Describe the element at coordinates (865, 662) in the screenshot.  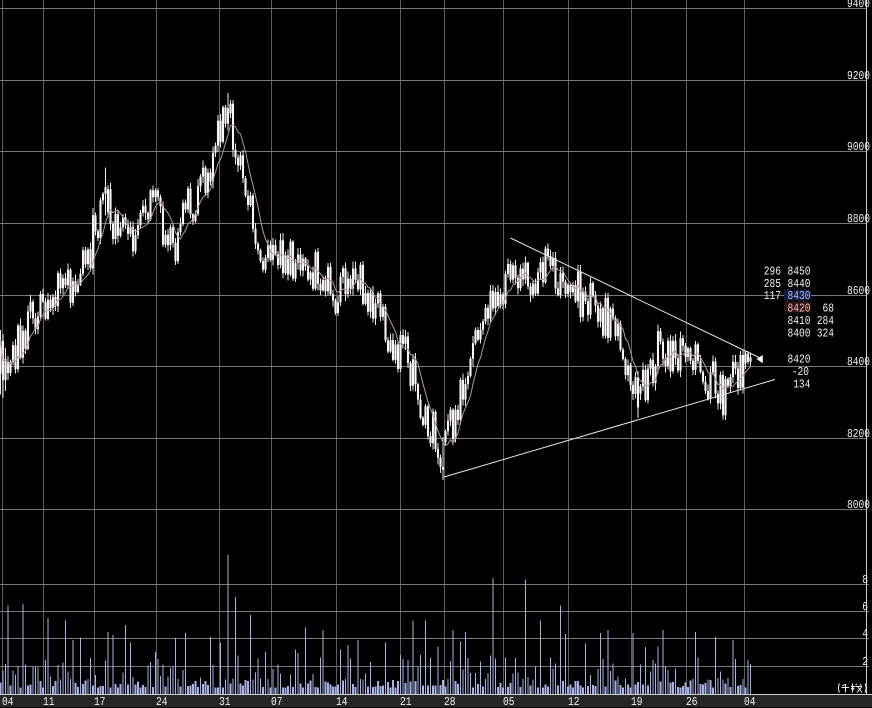
I see `svg-text: 2` at that location.